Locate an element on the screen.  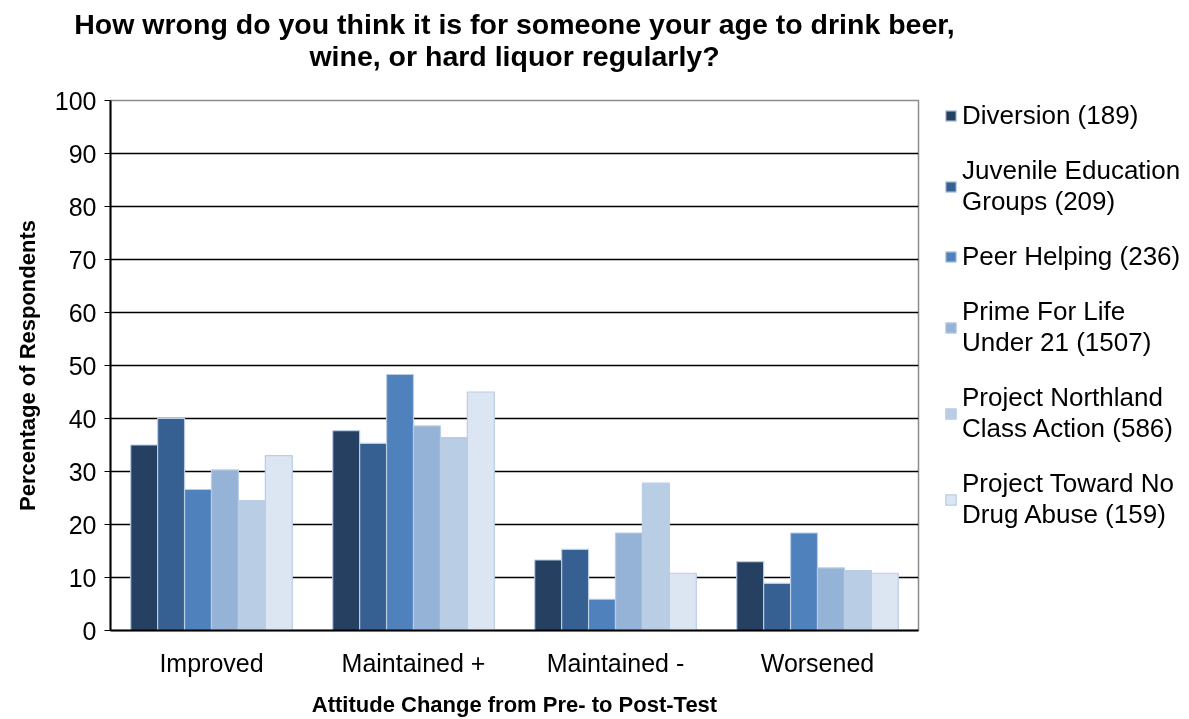
x-tick-label: Improved is located at coordinates (211, 662).